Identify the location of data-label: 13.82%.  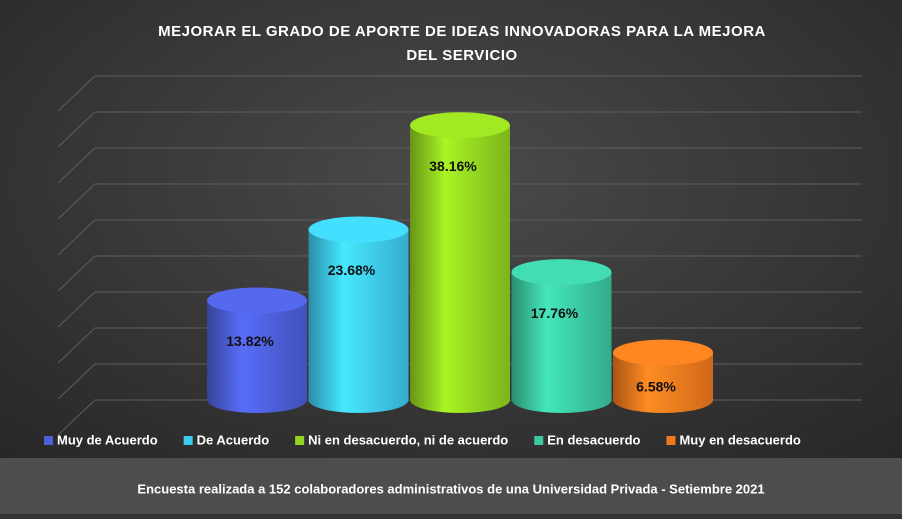
(250, 341).